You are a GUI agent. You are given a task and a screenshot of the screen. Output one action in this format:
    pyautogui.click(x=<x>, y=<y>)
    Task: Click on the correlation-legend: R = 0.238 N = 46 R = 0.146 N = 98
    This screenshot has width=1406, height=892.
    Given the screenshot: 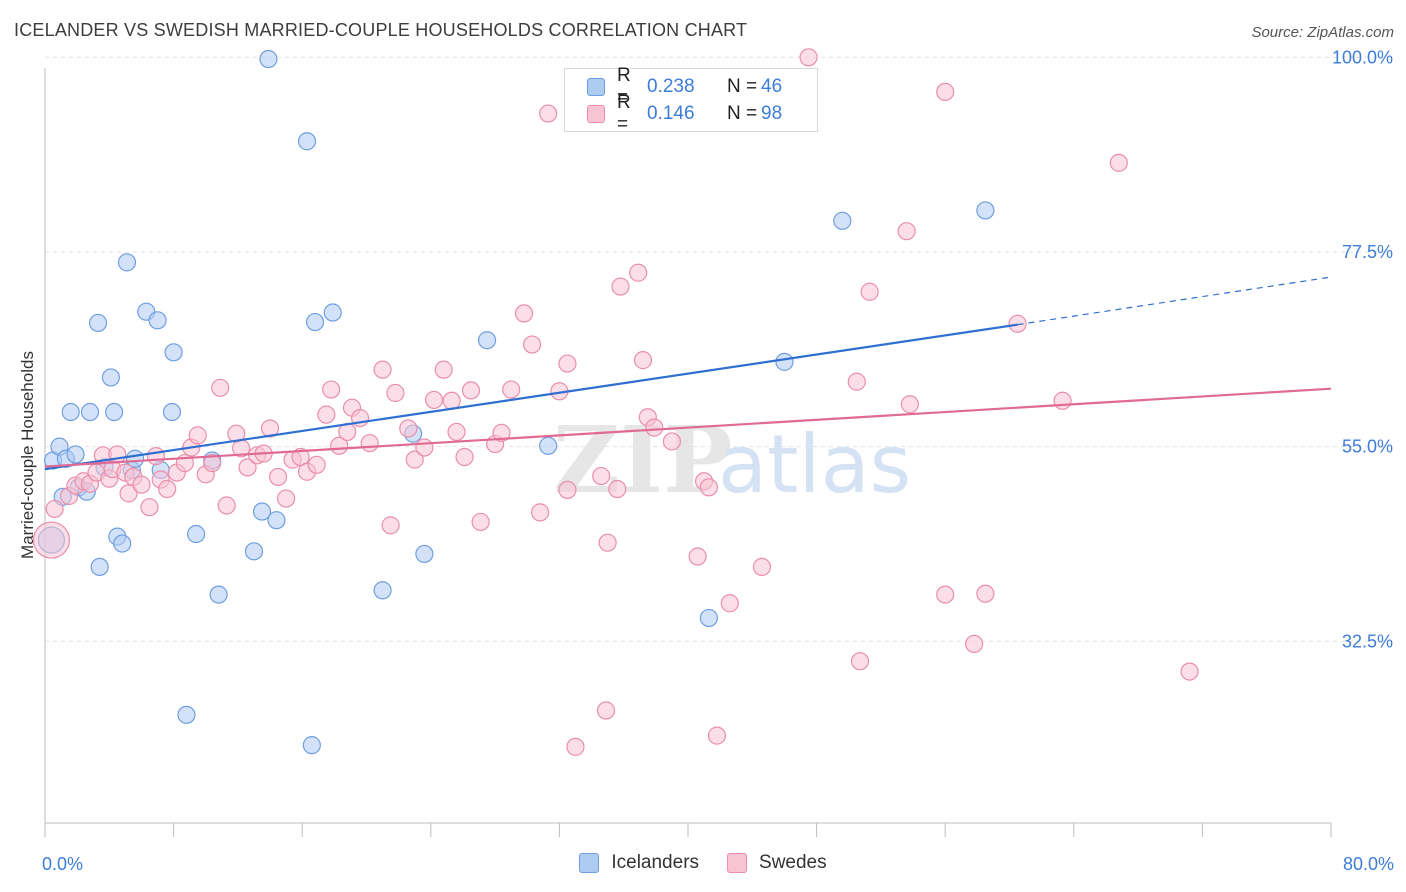 What is the action you would take?
    pyautogui.click(x=691, y=100)
    